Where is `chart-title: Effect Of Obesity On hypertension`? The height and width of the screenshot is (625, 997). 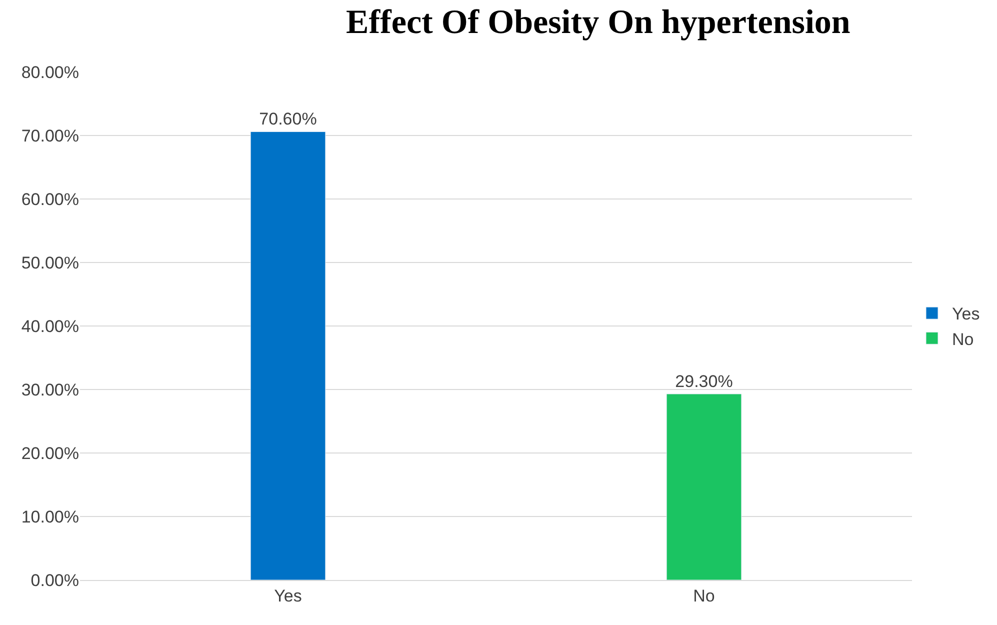
chart-title: Effect Of Obesity On hypertension is located at coordinates (598, 23).